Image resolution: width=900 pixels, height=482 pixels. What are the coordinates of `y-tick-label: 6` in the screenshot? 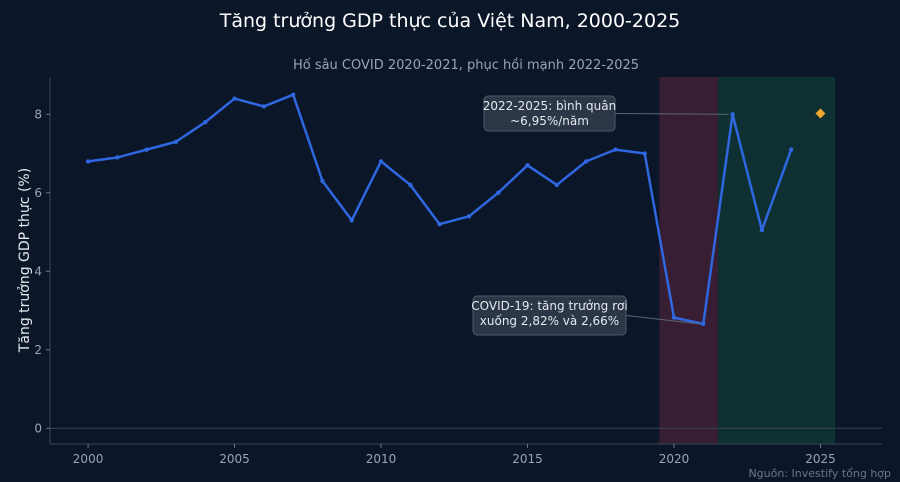 It's located at (38, 193).